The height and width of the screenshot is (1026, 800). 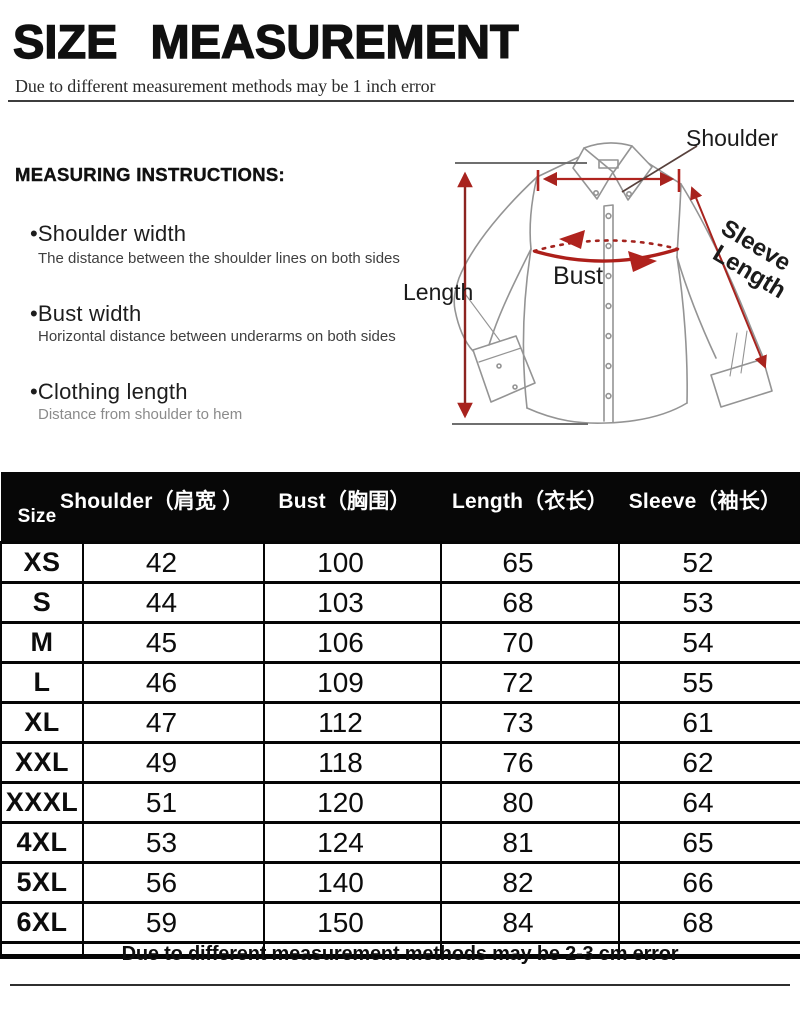 I want to click on measurement-value-cell: 84, so click(x=530, y=922).